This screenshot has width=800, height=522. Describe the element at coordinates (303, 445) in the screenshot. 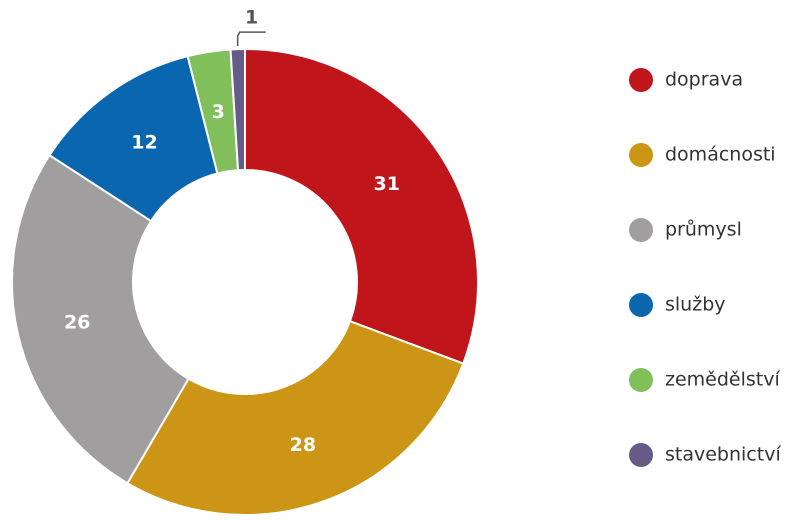

I see `data-label: 28` at that location.